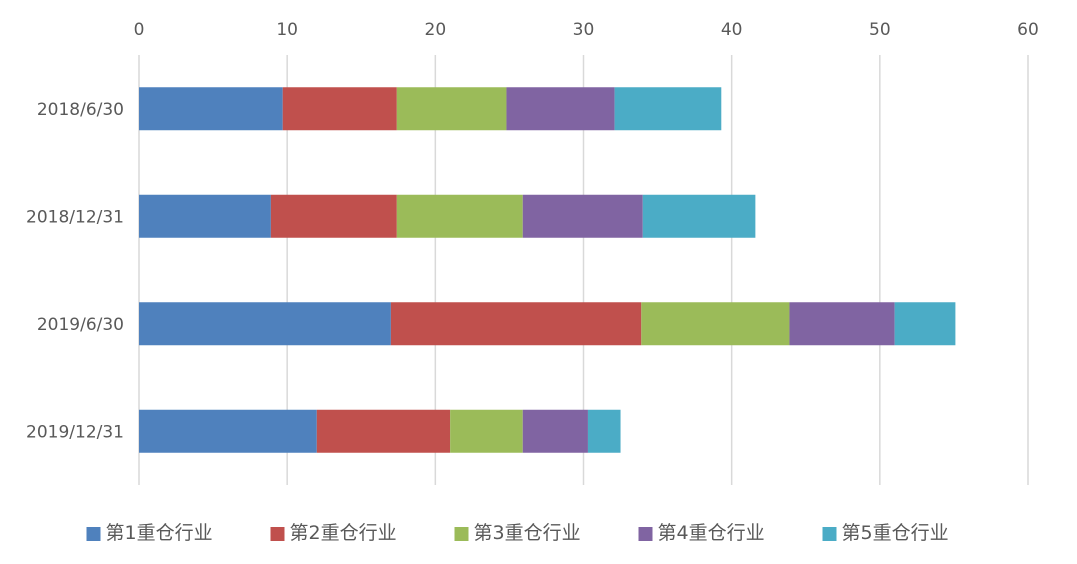 The width and height of the screenshot is (1077, 564). What do you see at coordinates (80, 110) in the screenshot?
I see `category-label: 2018/6/30` at bounding box center [80, 110].